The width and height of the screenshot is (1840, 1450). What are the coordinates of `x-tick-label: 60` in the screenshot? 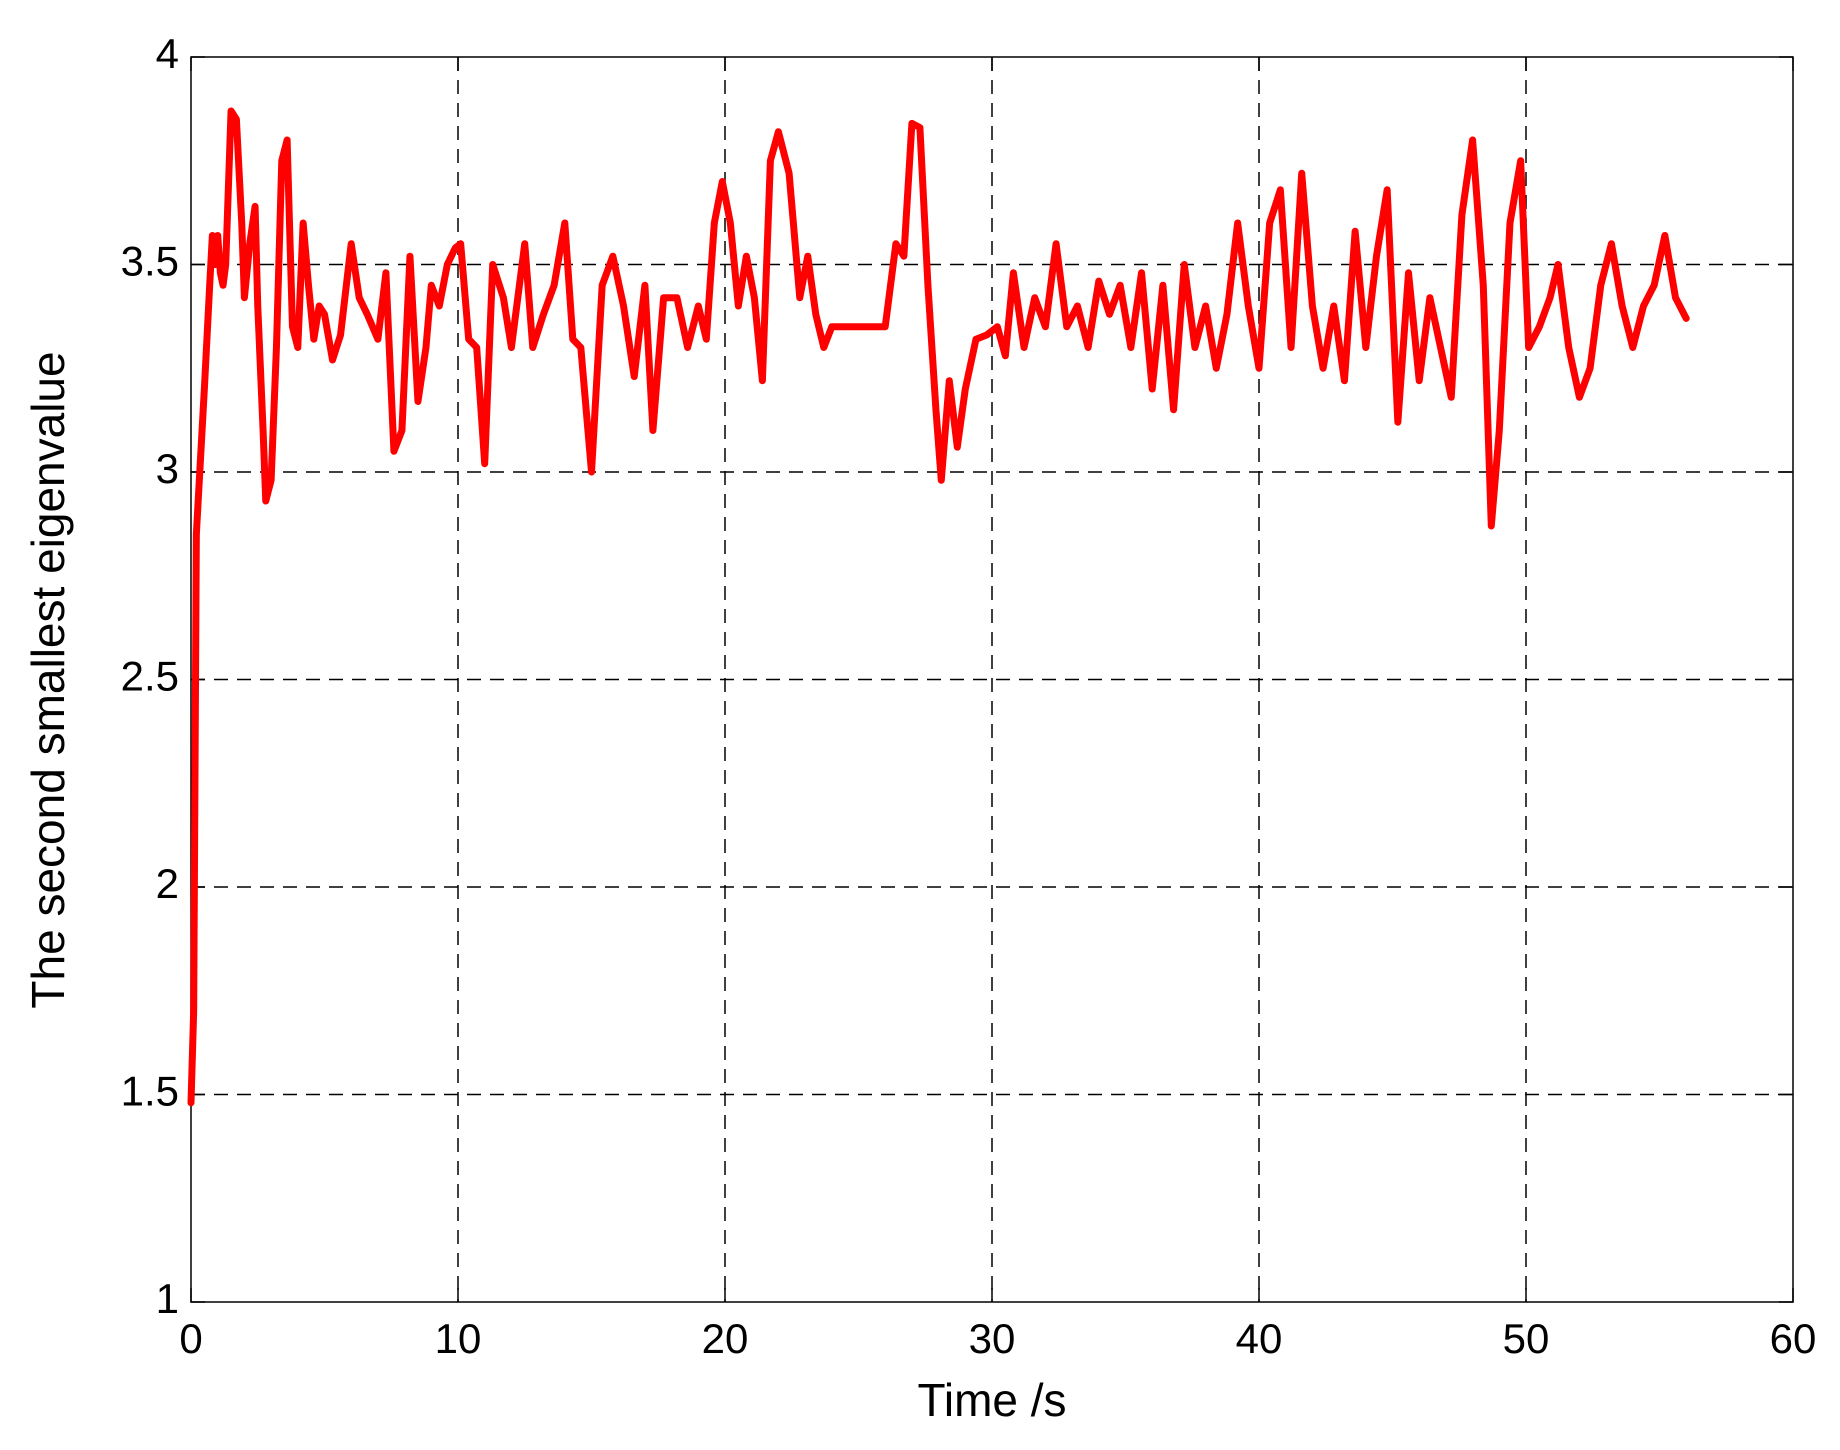 It's located at (1793, 1338).